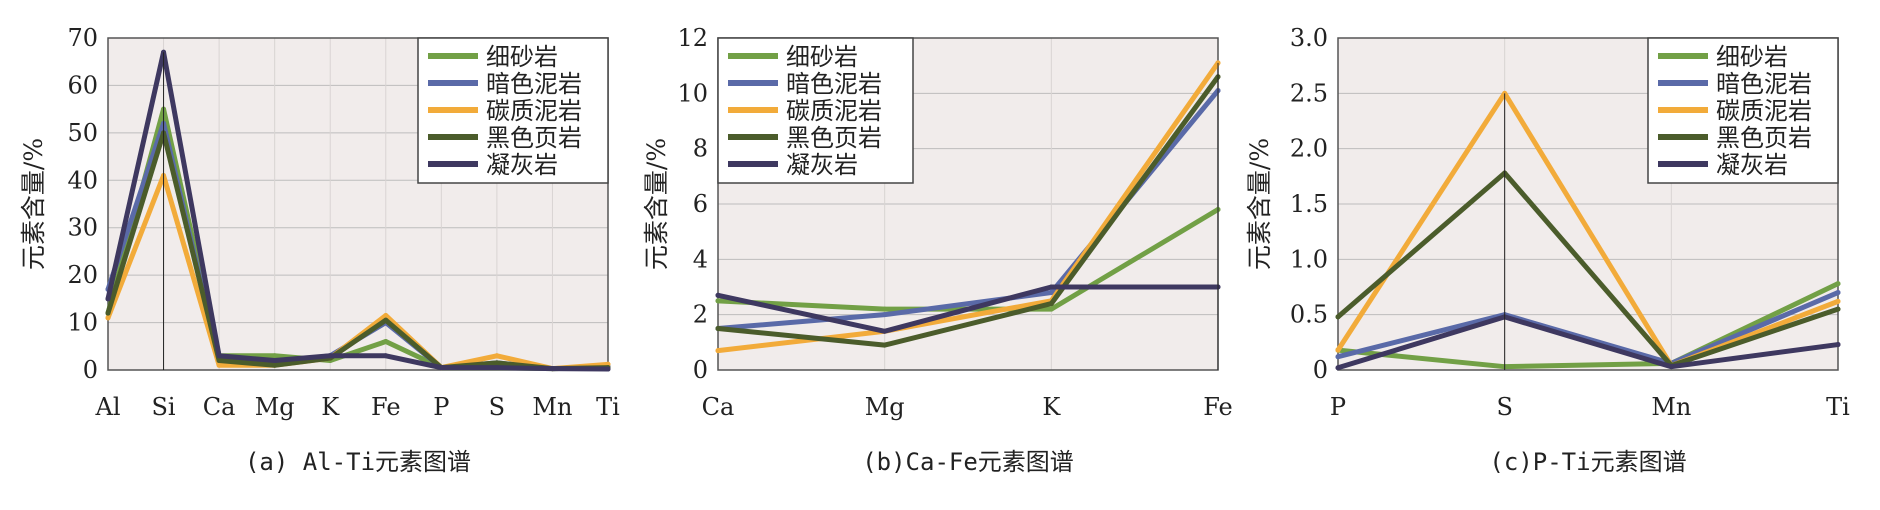  I want to click on y-tick-label: 2, so click(700, 315).